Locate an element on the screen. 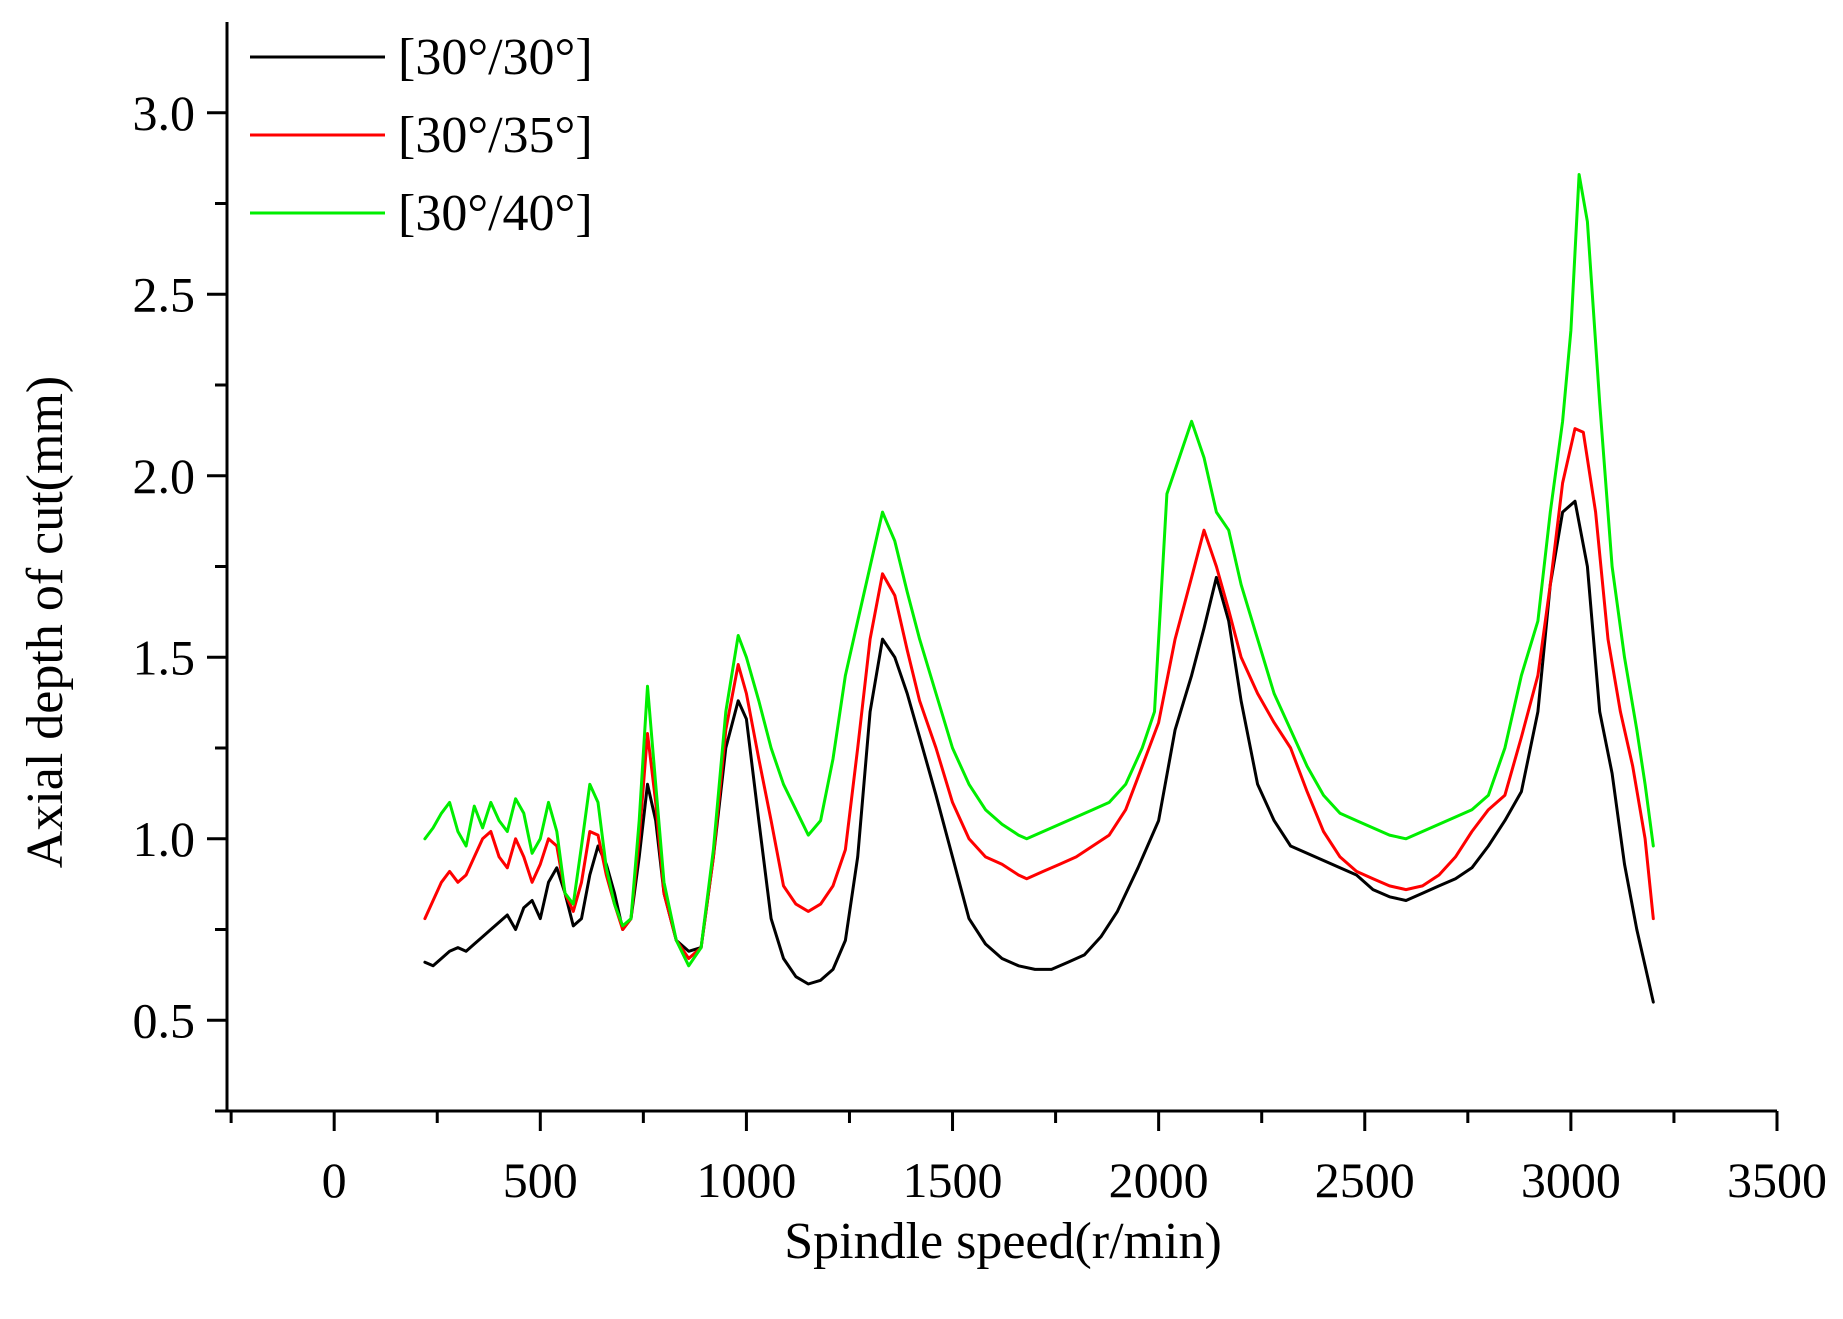  x-tick-label: 2500 is located at coordinates (1365, 1180).